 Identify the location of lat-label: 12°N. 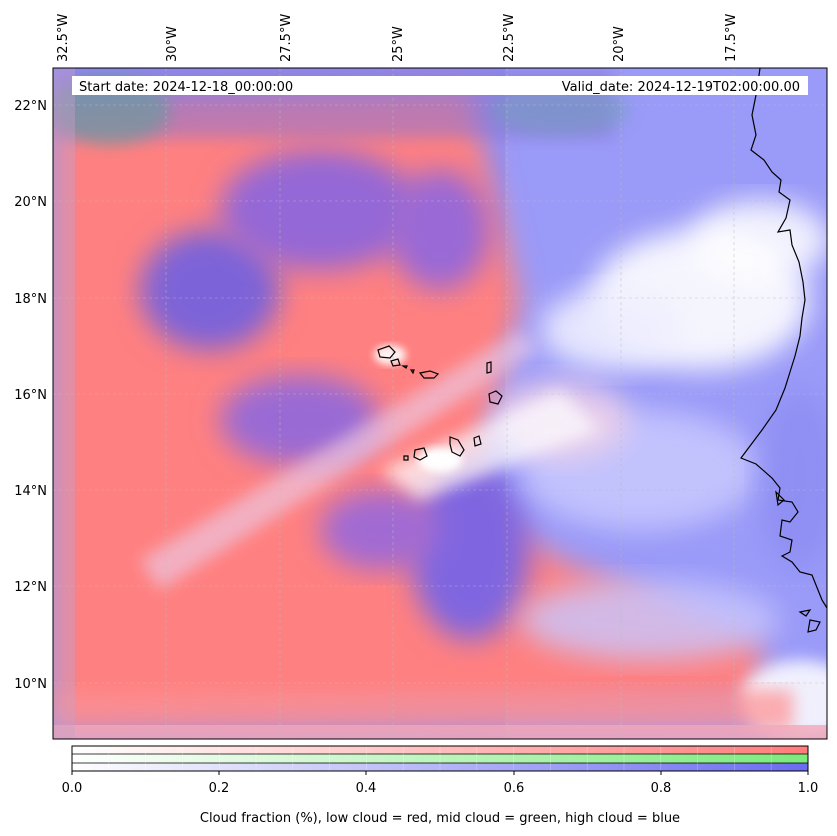
(30, 587).